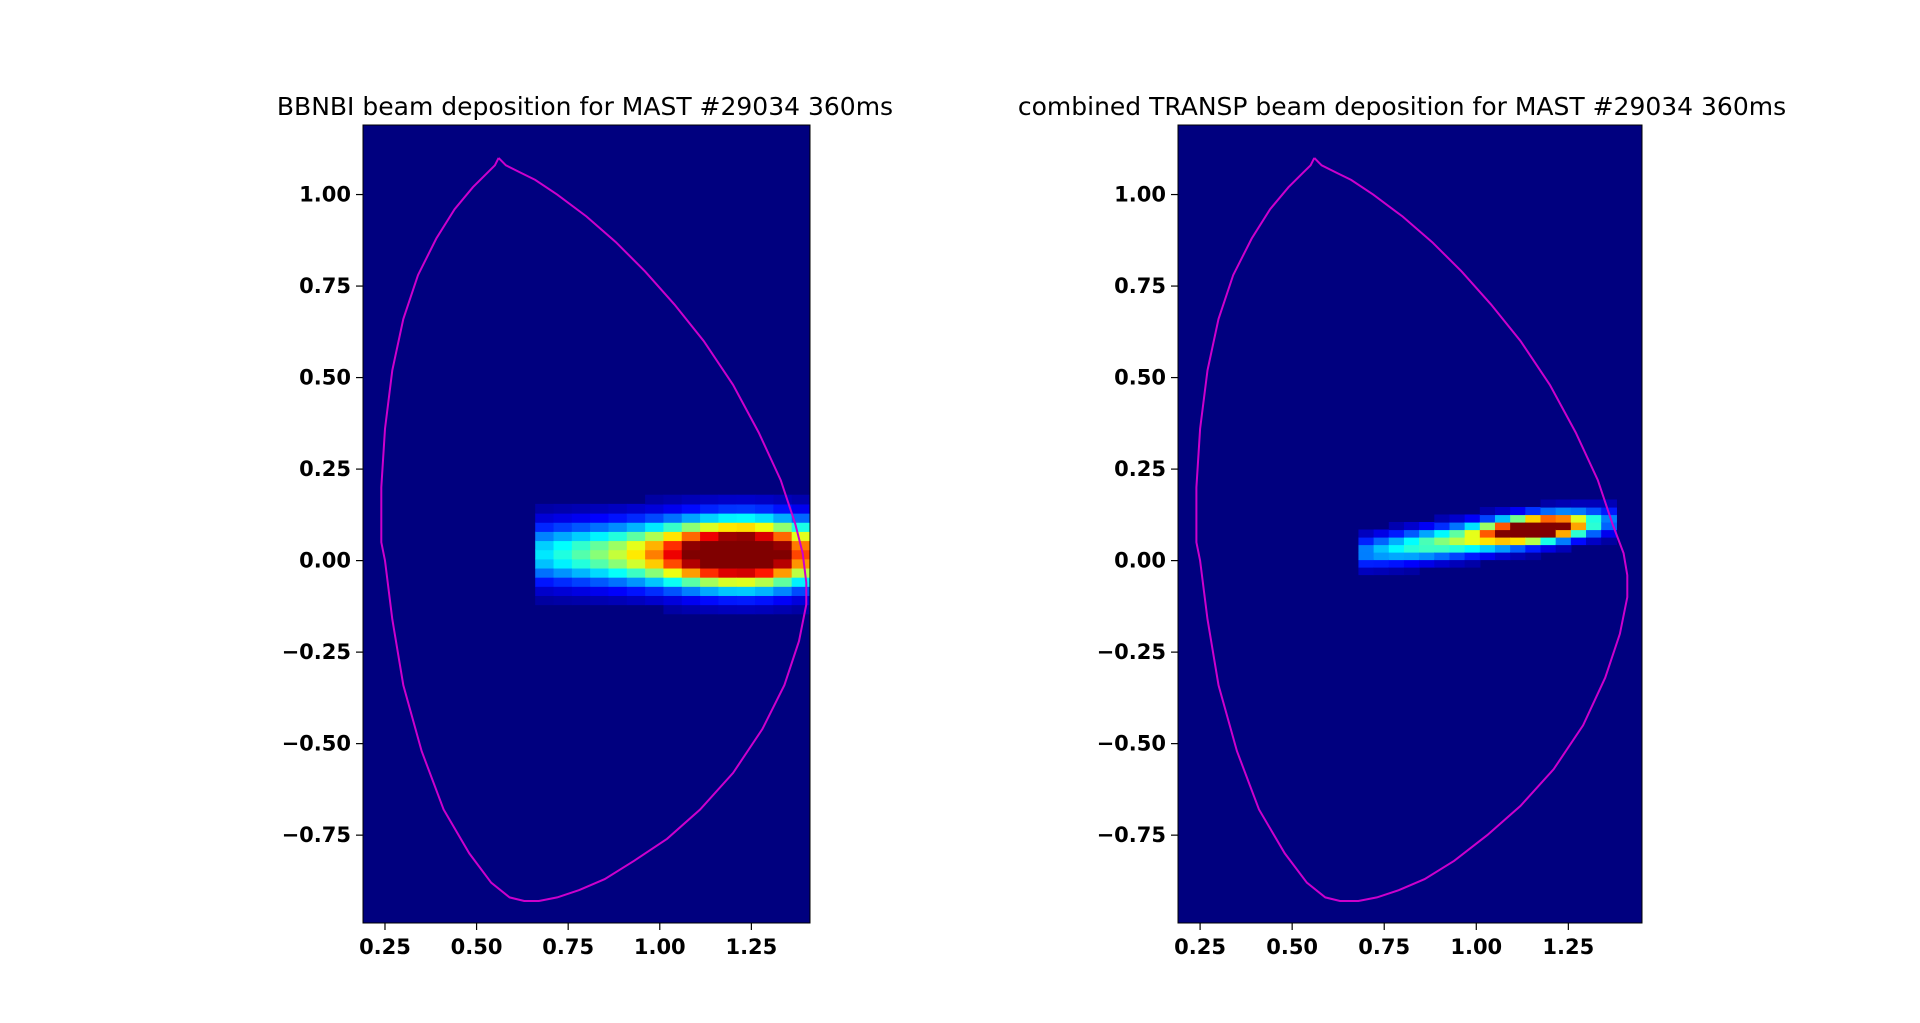  What do you see at coordinates (325, 378) in the screenshot?
I see `y-tick-label: 0.50` at bounding box center [325, 378].